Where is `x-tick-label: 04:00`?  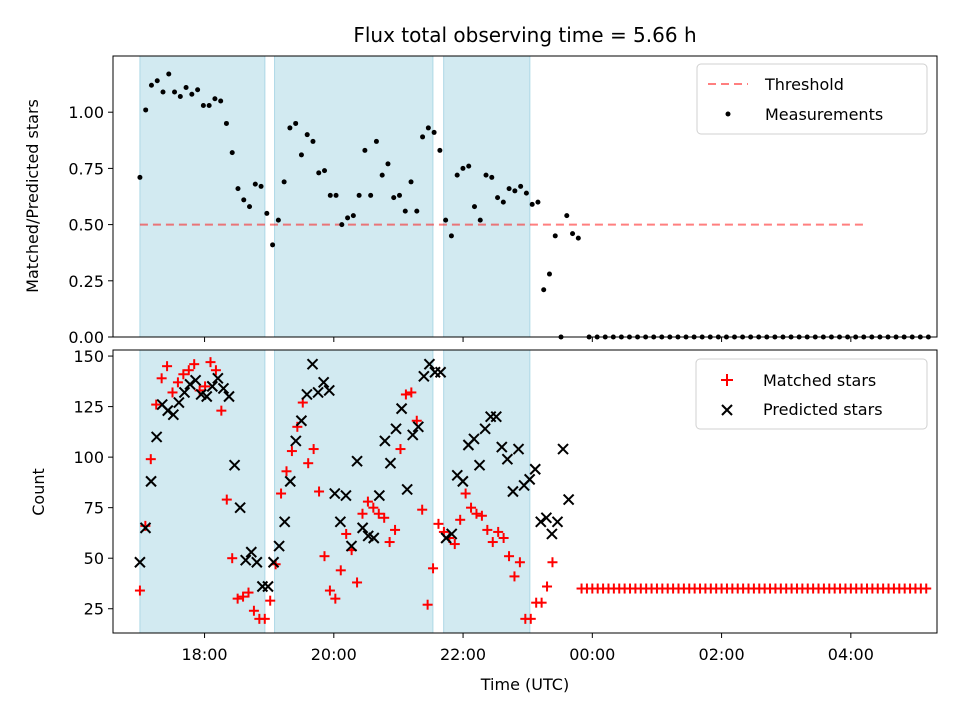 x-tick-label: 04:00 is located at coordinates (851, 654).